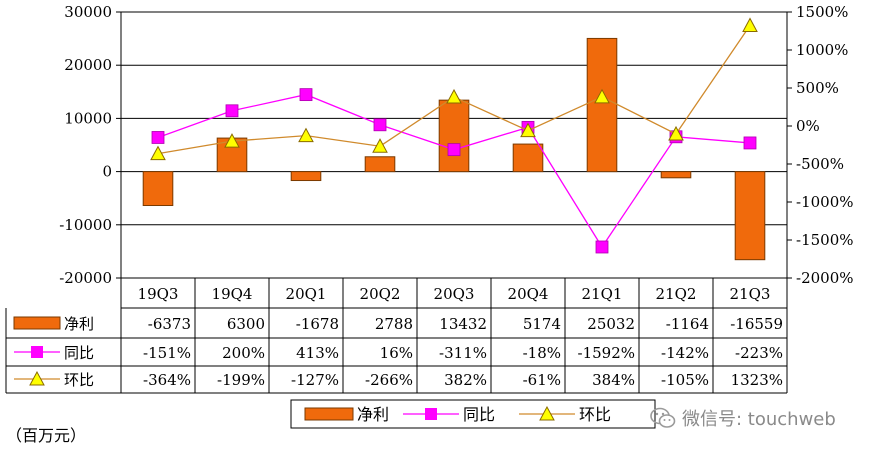 The image size is (888, 461). I want to click on legend-label-qoq: 环比, so click(595, 414).